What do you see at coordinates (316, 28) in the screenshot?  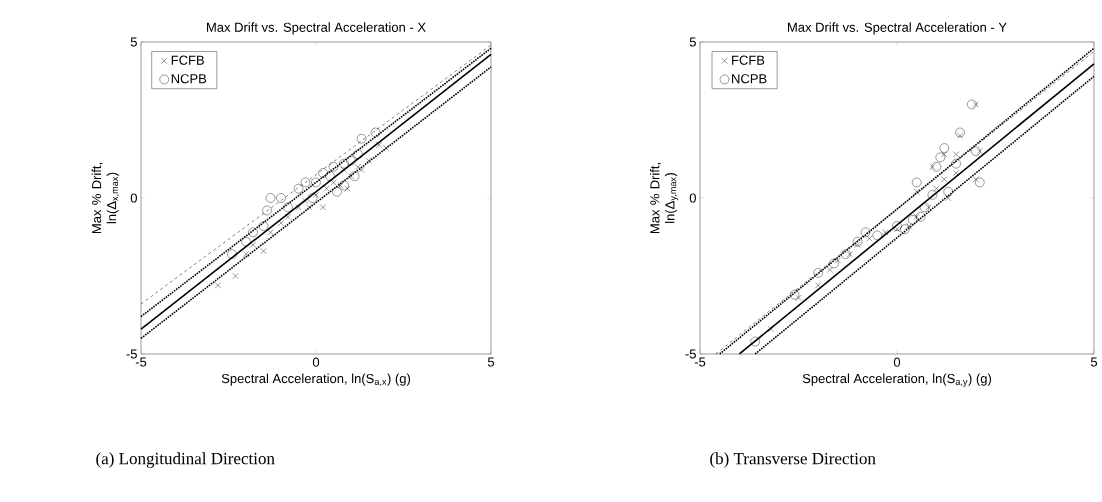 I see `chart-title: Max Drift vs. Spectral Acceleration - X` at bounding box center [316, 28].